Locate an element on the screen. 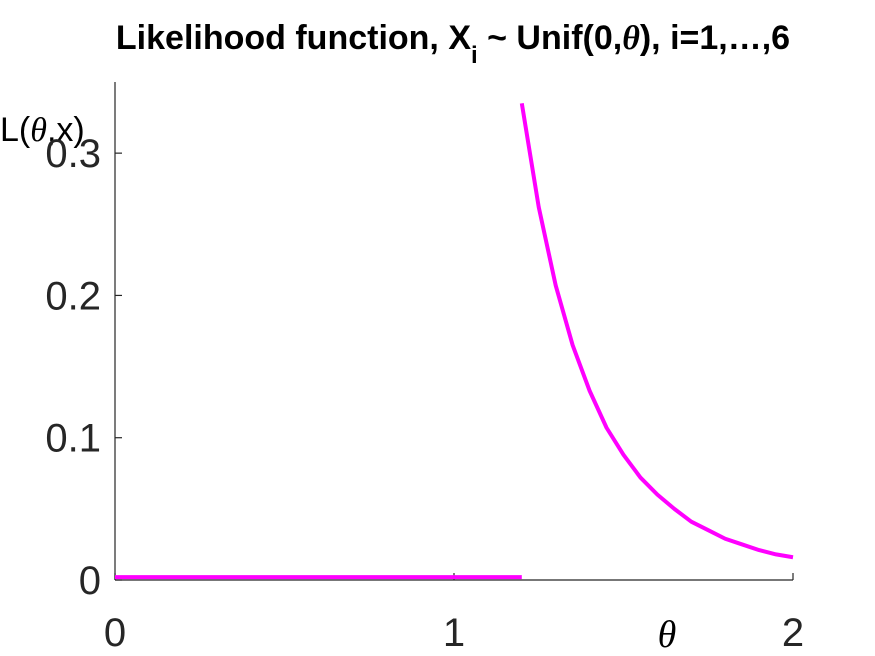 This screenshot has width=875, height=656. title-suffix: ), i=1,…,6 is located at coordinates (715, 38).